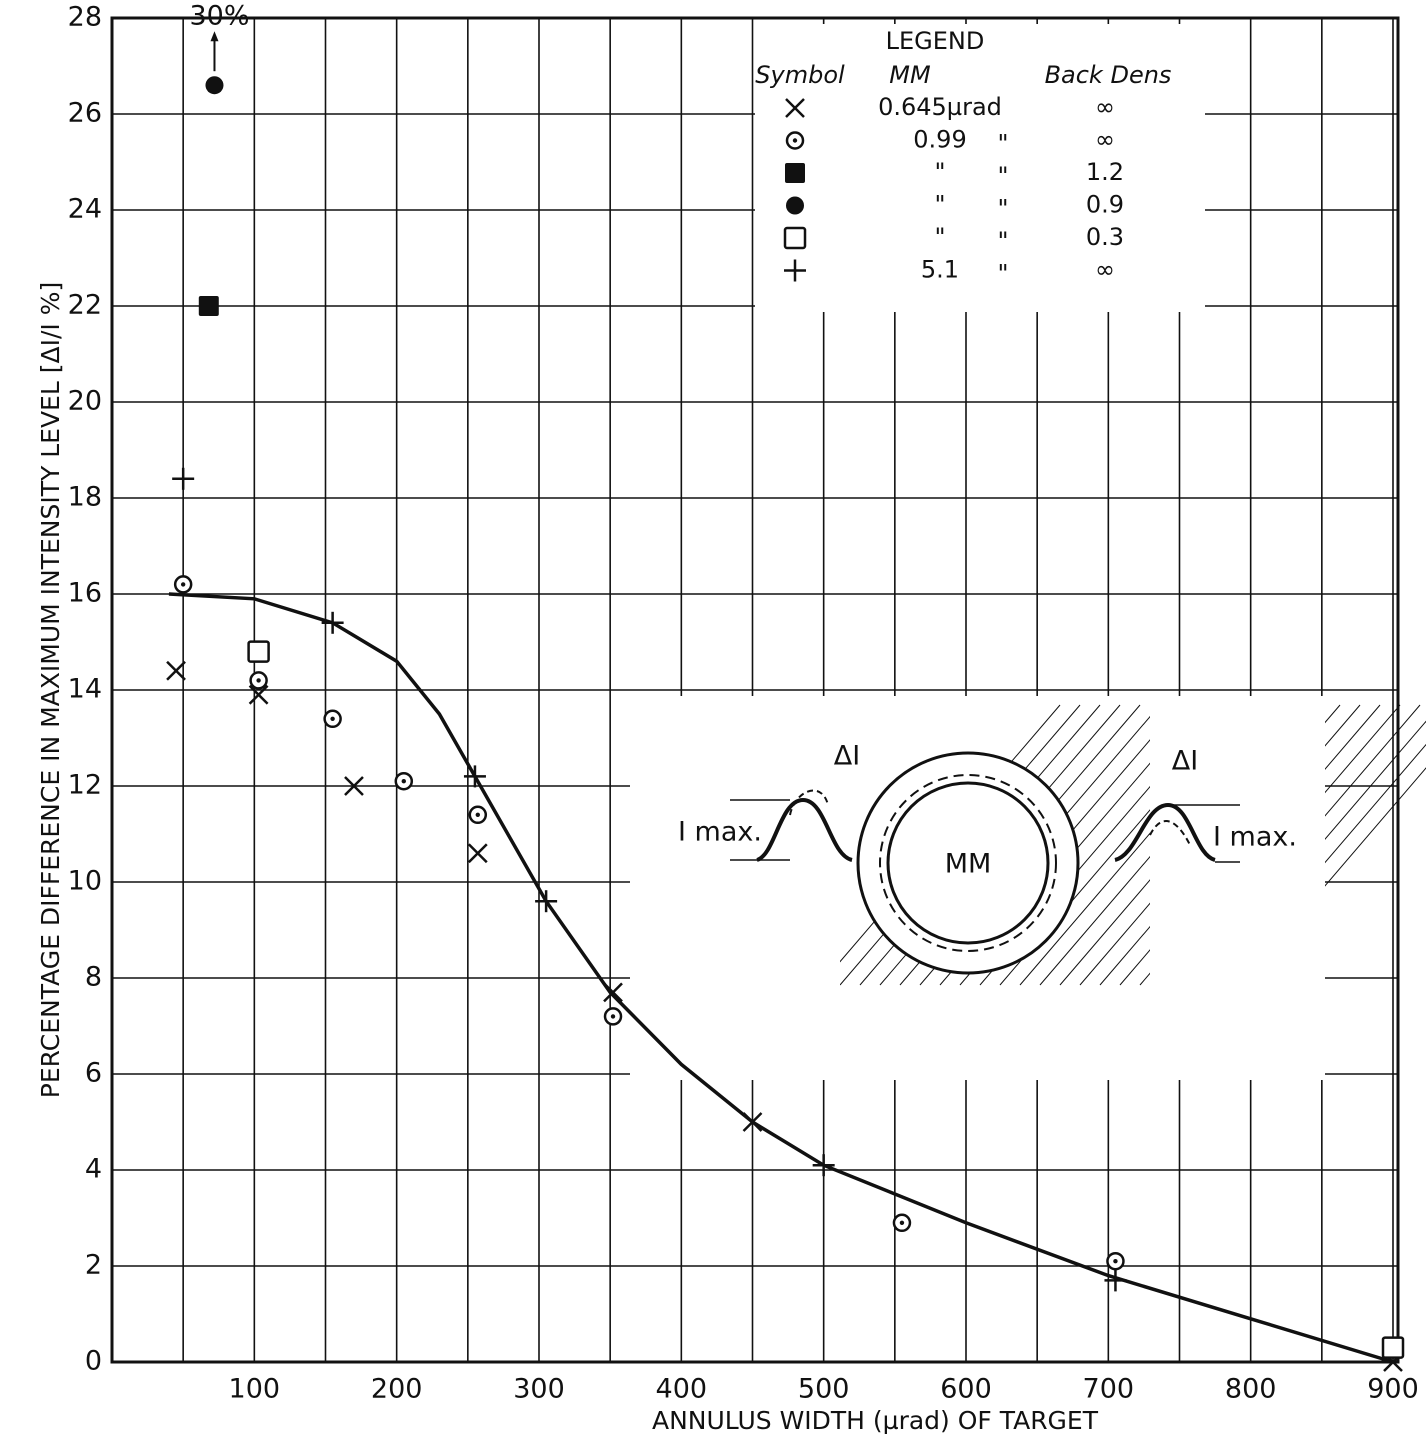  I want to click on legend-title: LEGEND, so click(935, 41).